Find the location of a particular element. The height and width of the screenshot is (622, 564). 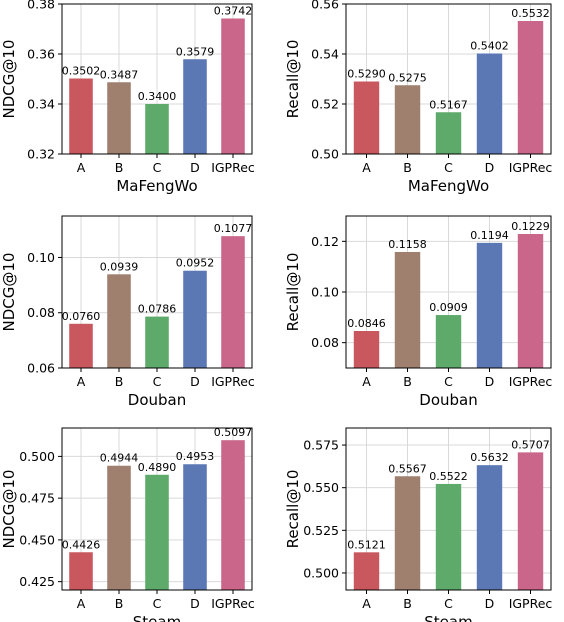

bar-value-label: 0.3579 is located at coordinates (195, 51).